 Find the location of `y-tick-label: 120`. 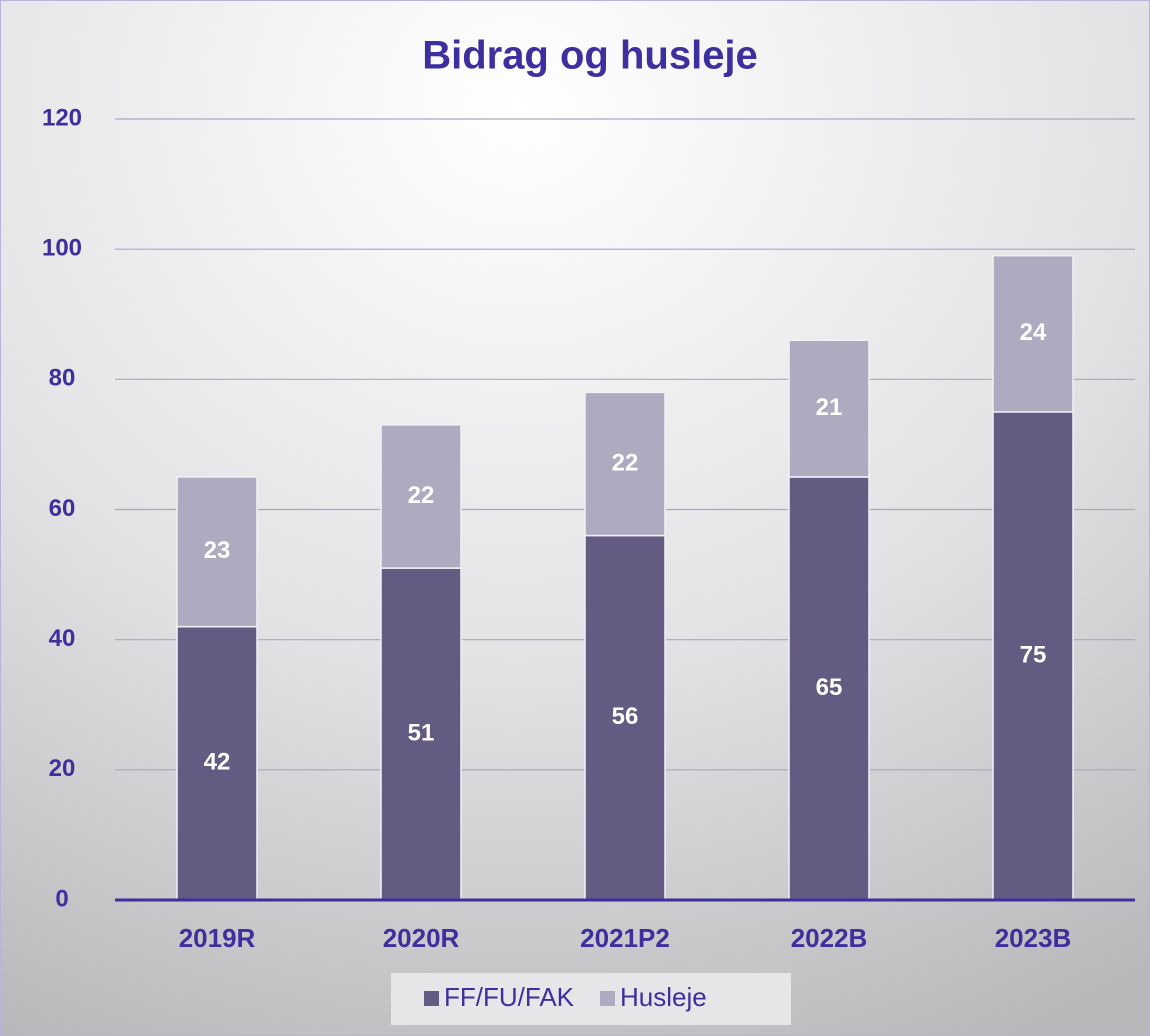

y-tick-label: 120 is located at coordinates (62, 117).